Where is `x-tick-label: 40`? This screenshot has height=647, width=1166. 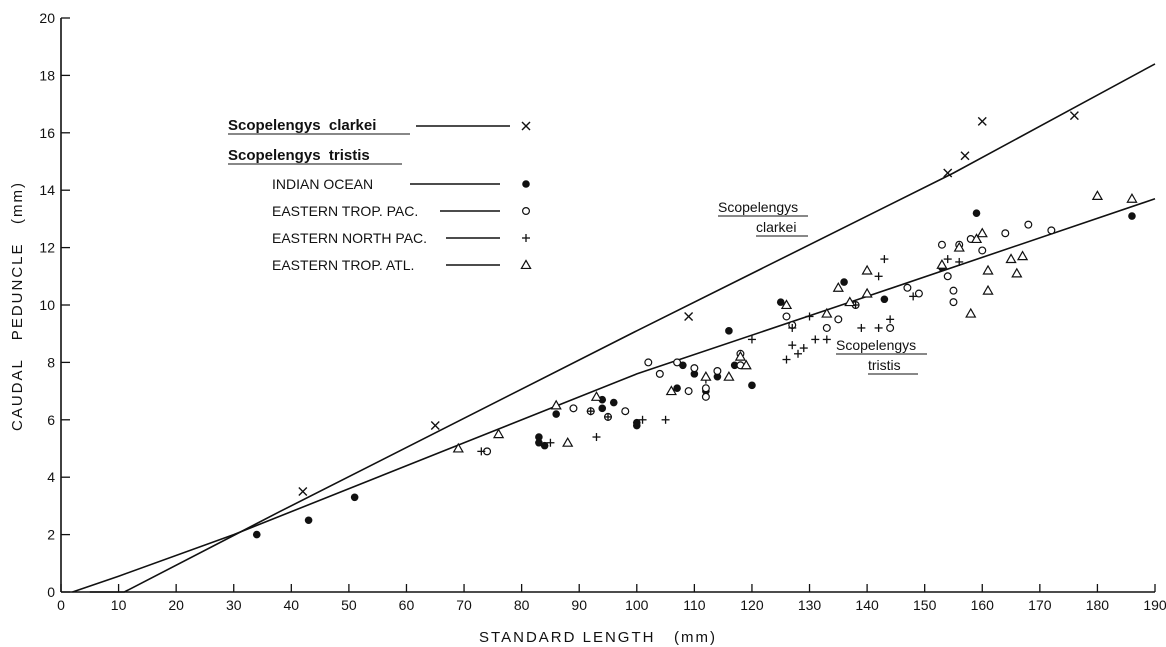
x-tick-label: 40 is located at coordinates (292, 605).